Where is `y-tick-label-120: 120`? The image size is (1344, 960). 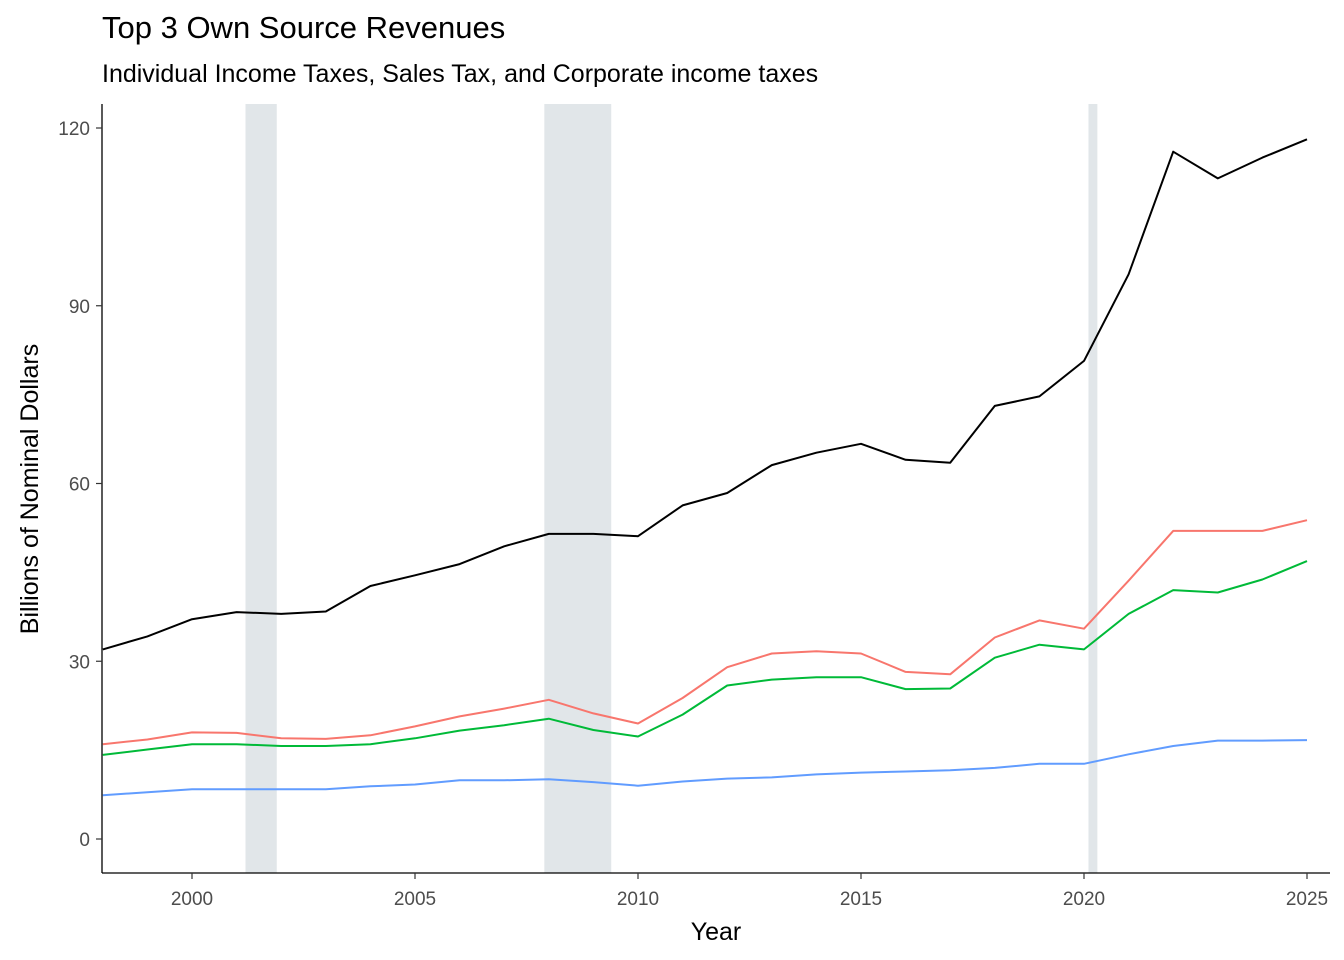
y-tick-label-120: 120 is located at coordinates (74, 129).